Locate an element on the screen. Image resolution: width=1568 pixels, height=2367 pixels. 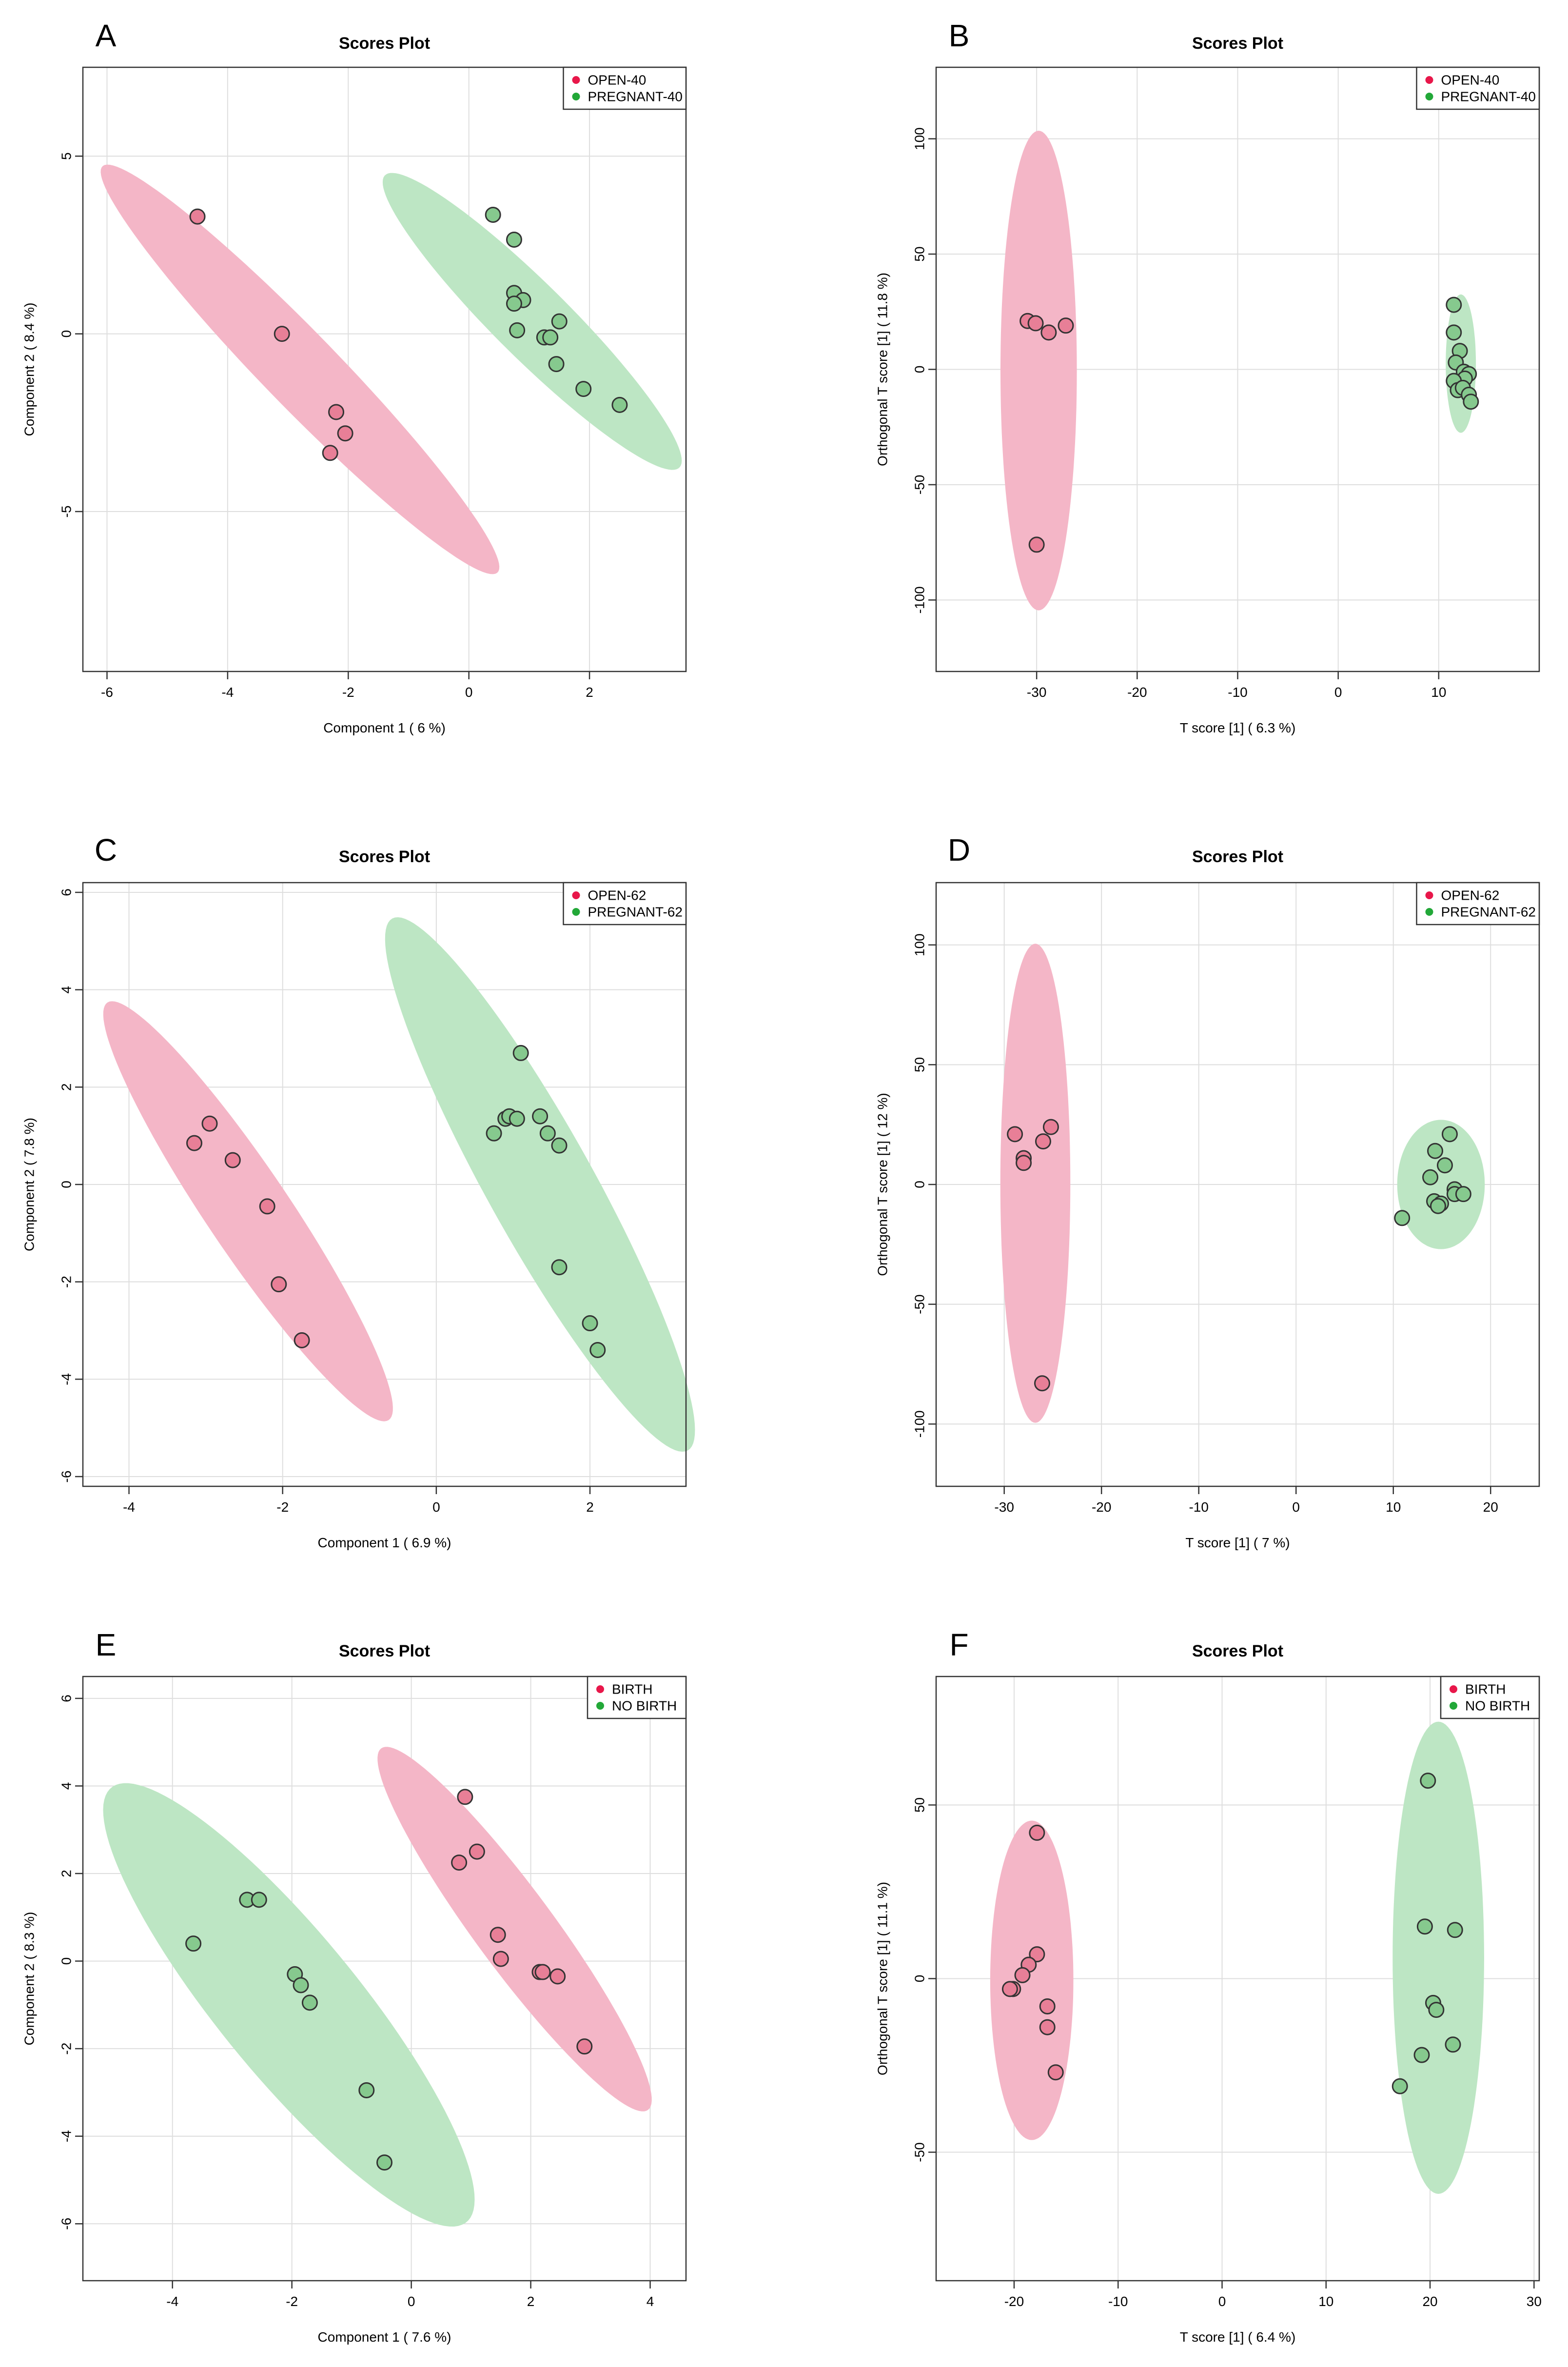
y-axis-label: Component 2 ( 8.4 %) is located at coordinates (29, 370).